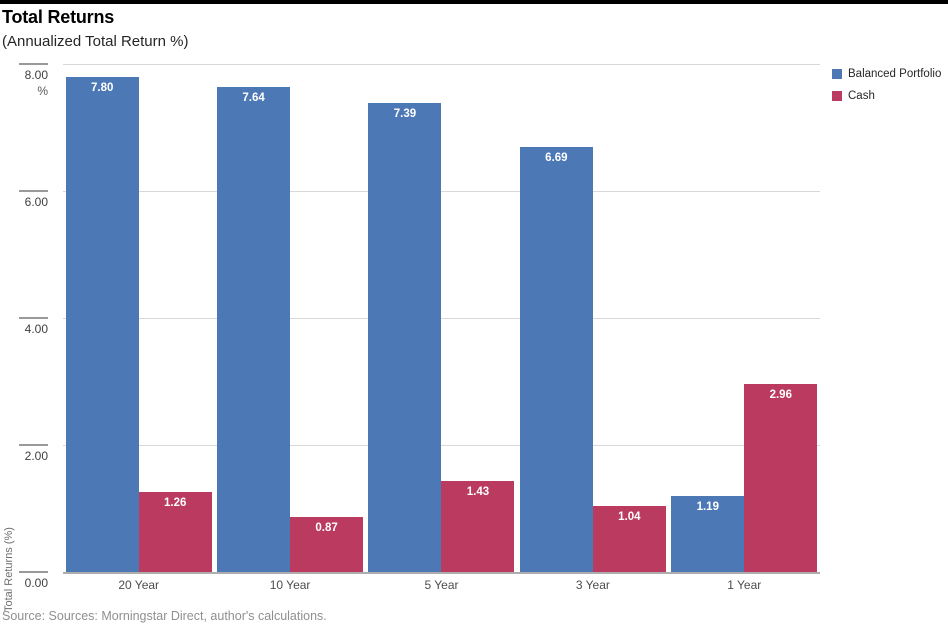  I want to click on bar-value-label: 6.69, so click(556, 158).